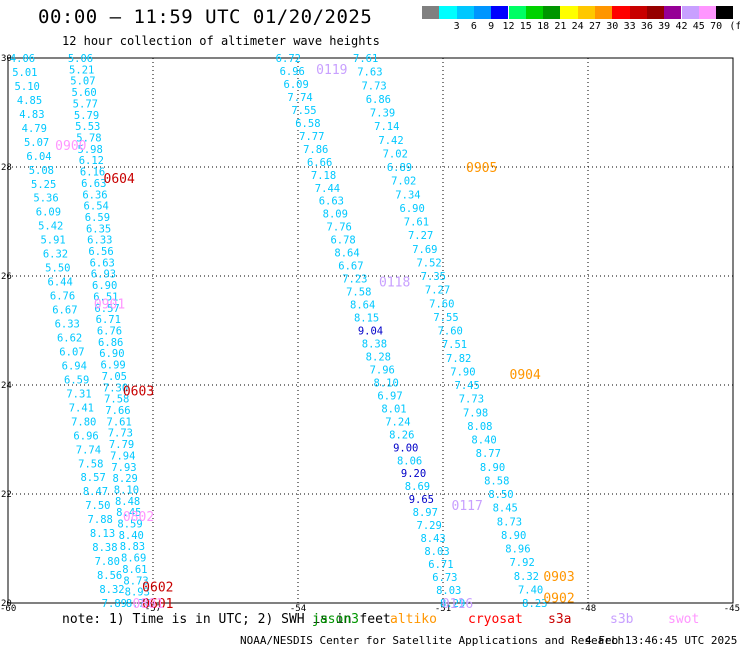 The height and width of the screenshot is (650, 740). I want to click on wave-height-value: 8.76, so click(138, 604).